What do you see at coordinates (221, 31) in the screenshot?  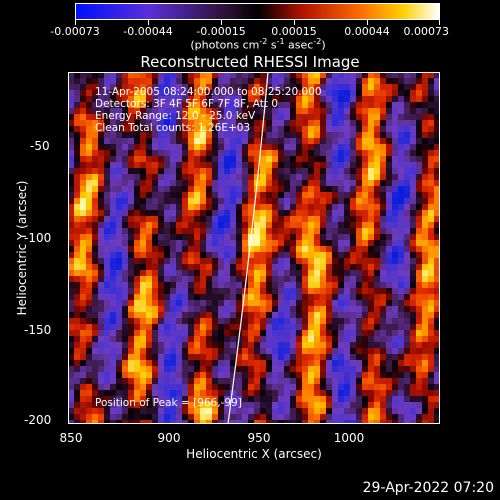 I see `colorbar-tick-label: -0.00015` at bounding box center [221, 31].